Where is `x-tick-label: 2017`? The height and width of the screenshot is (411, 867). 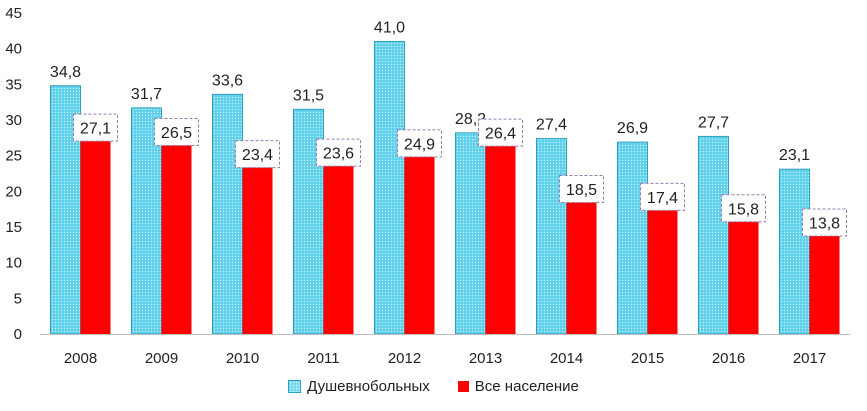 x-tick-label: 2017 is located at coordinates (809, 358).